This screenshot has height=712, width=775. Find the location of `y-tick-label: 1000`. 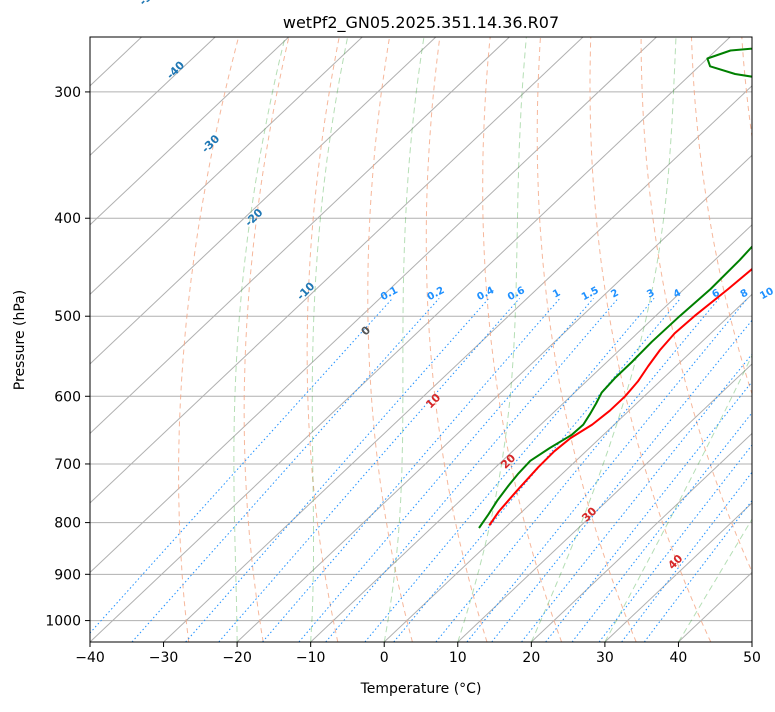

y-tick-label: 1000 is located at coordinates (63, 622).